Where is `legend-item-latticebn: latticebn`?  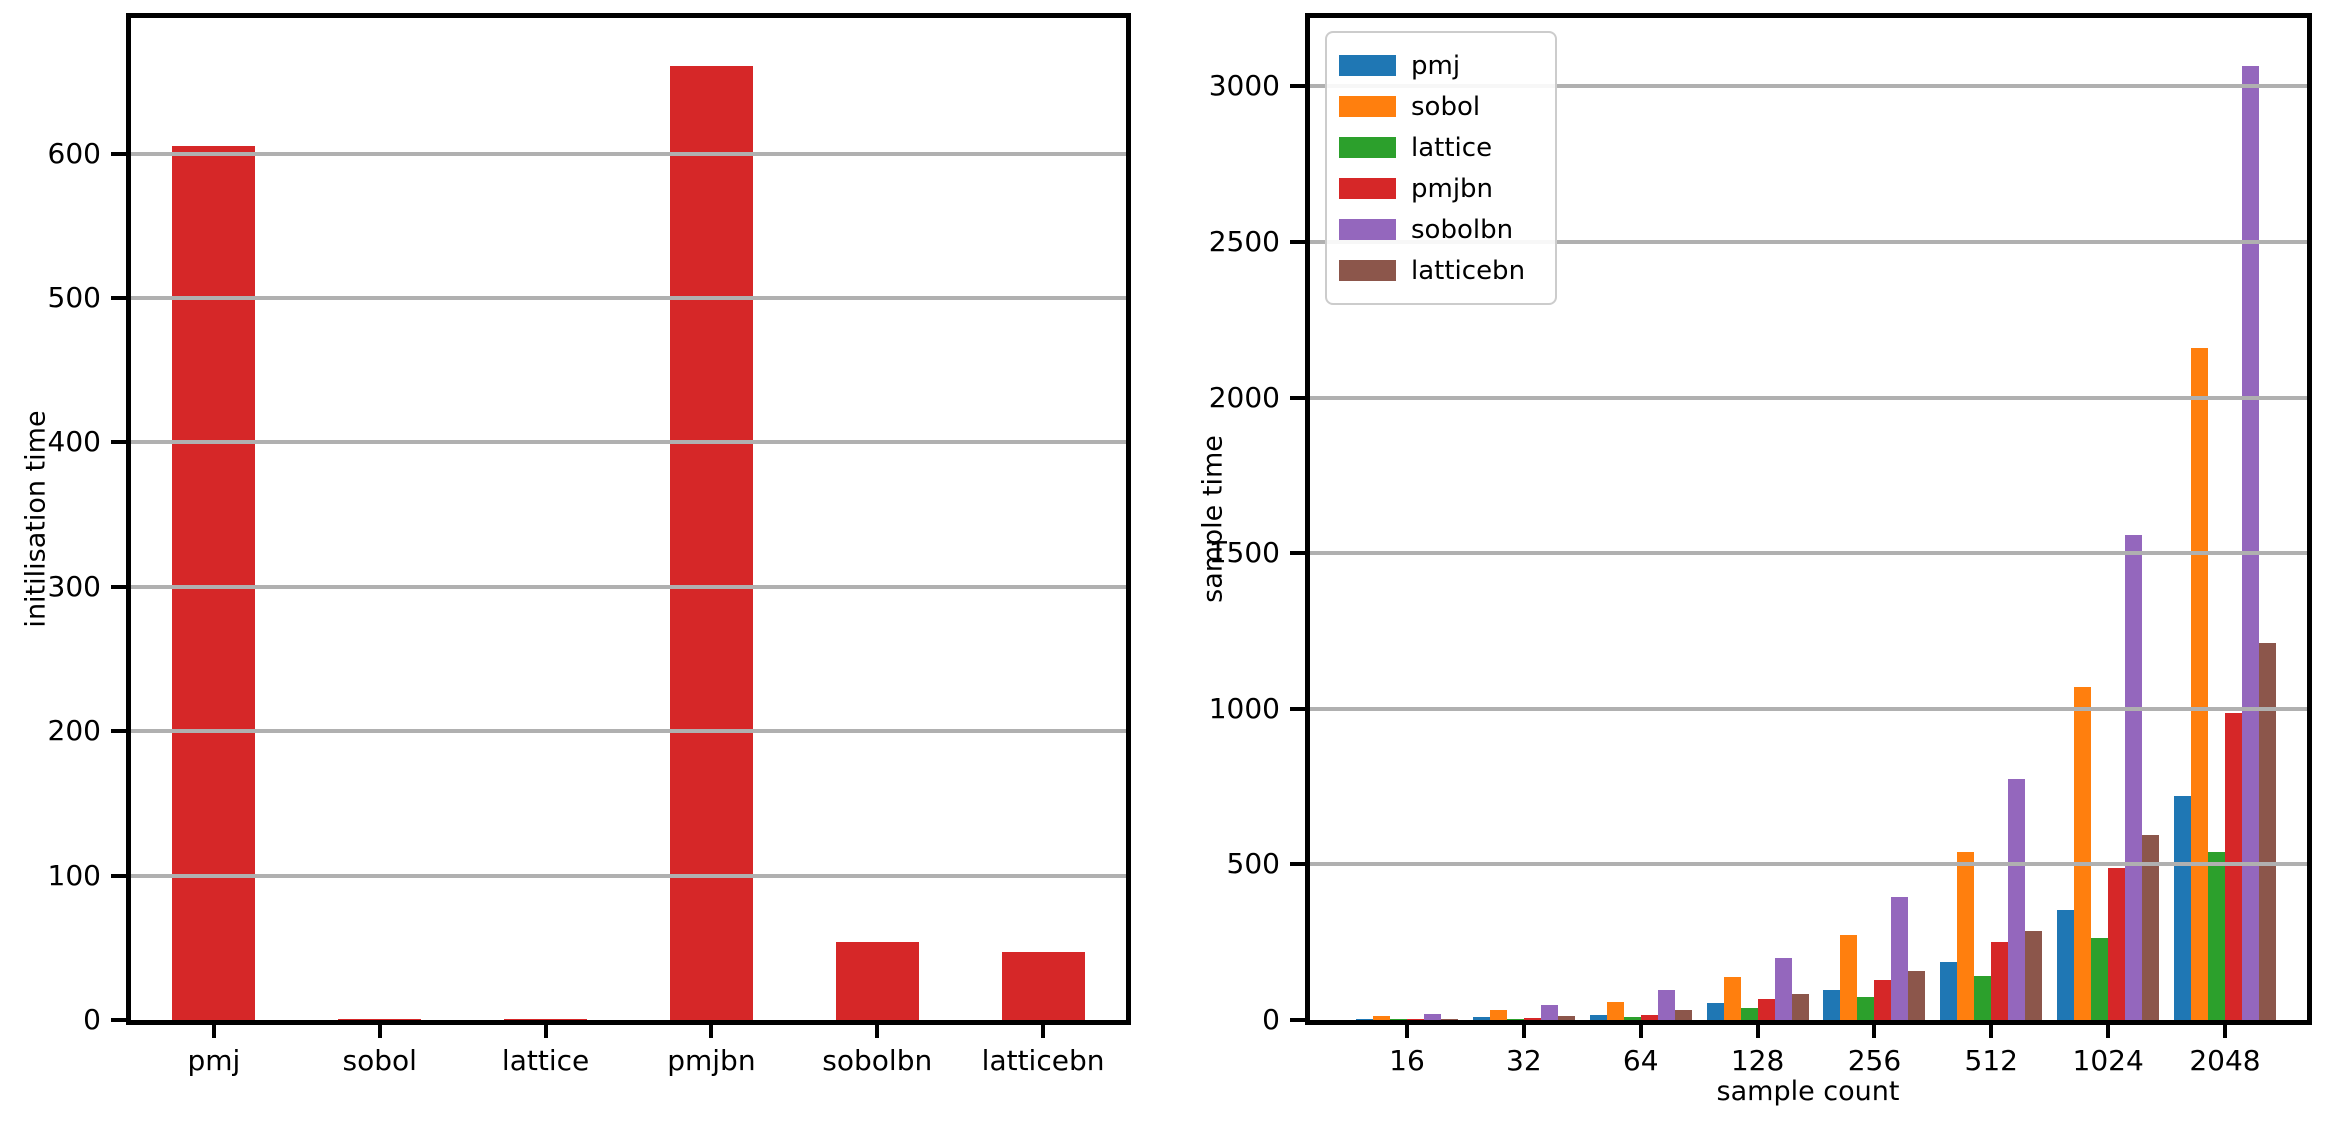
legend-item-latticebn: latticebn is located at coordinates (1439, 270).